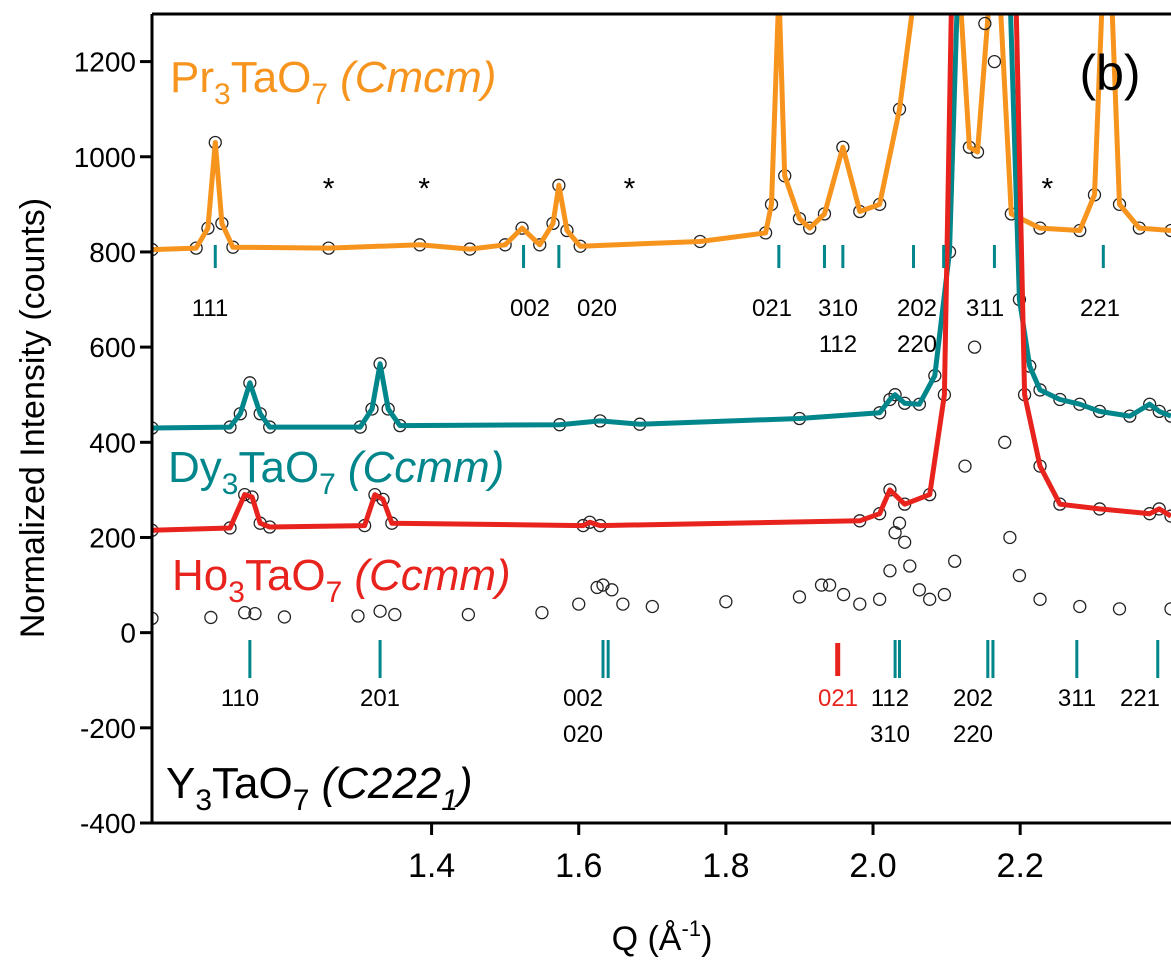  Describe the element at coordinates (33, 418) in the screenshot. I see `y-axis-label: Normalized Intensity (counts)` at that location.